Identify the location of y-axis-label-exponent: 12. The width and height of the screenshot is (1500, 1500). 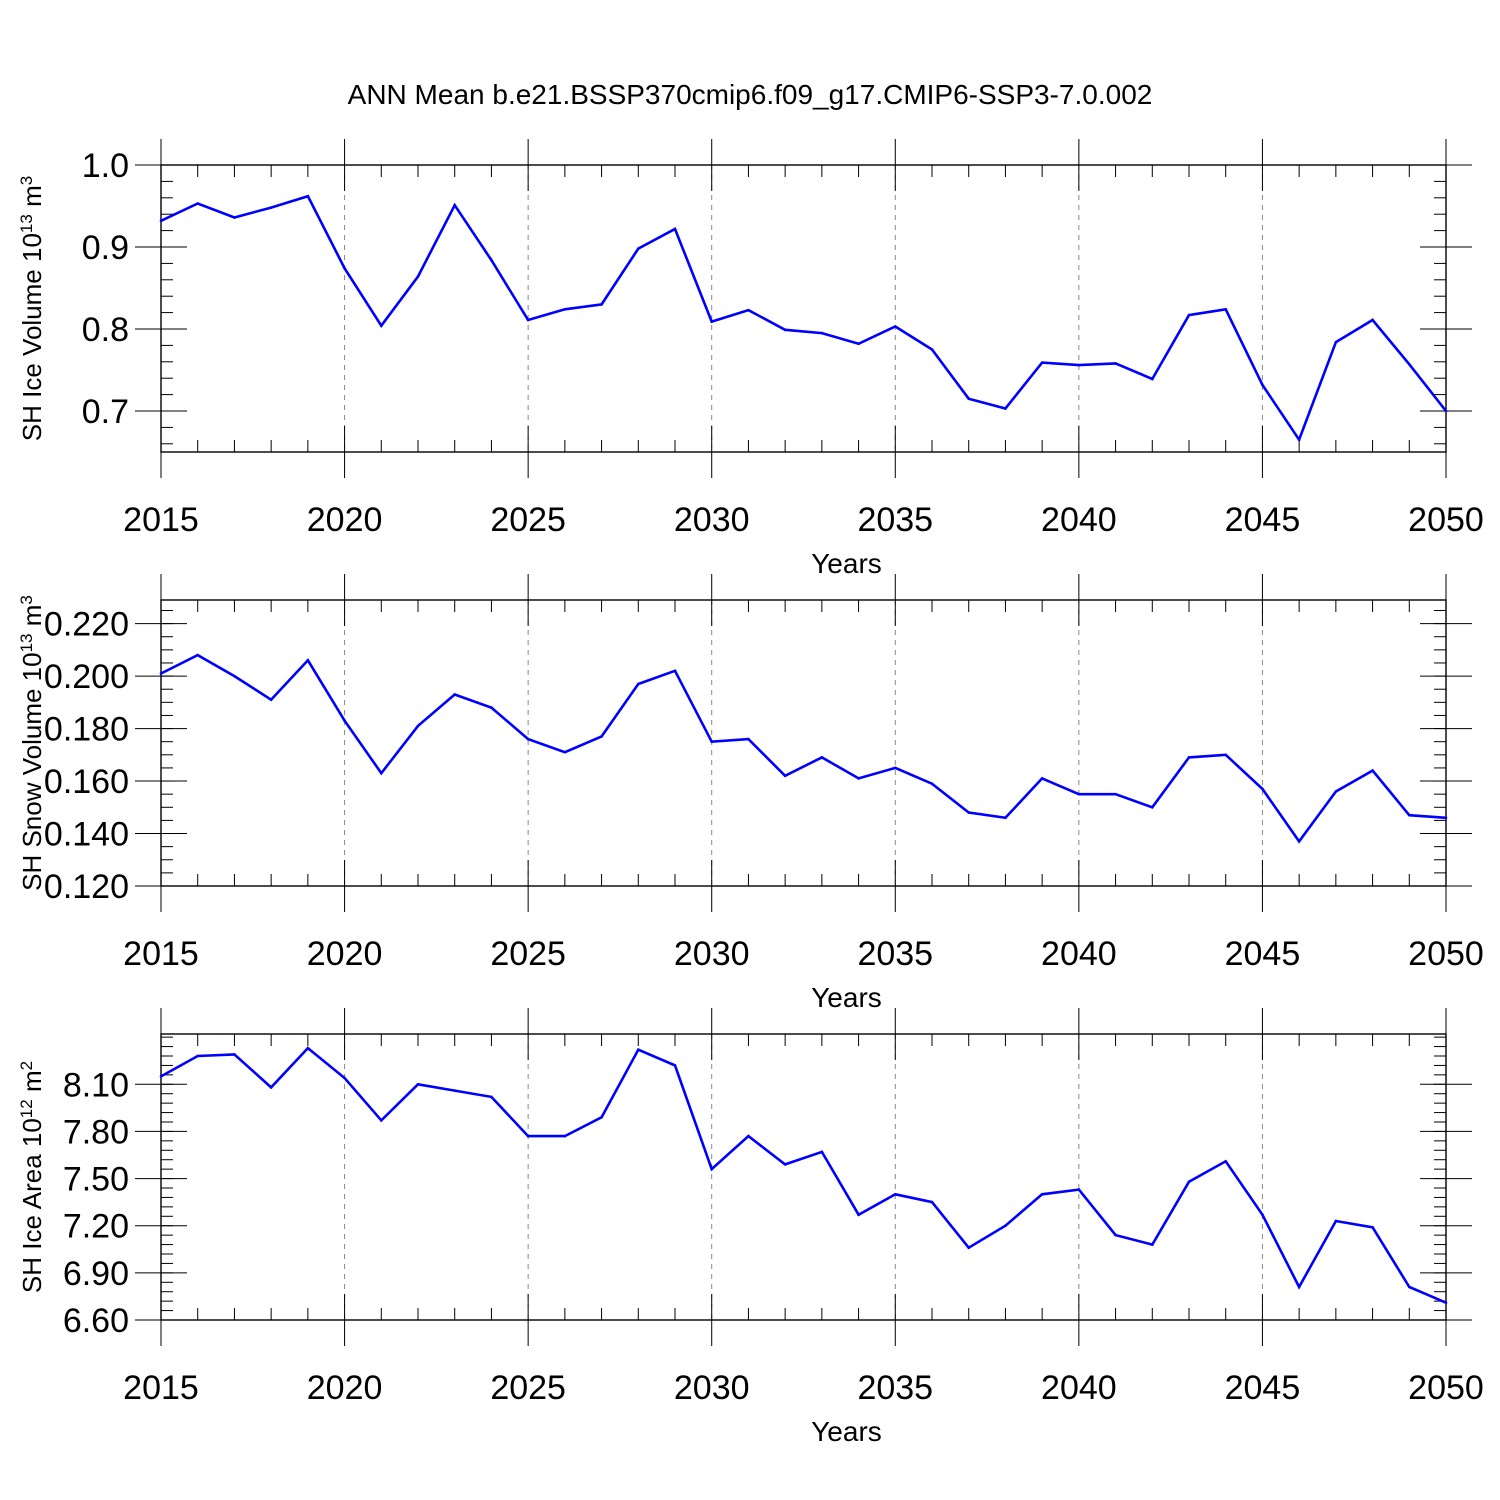
(26, 1108).